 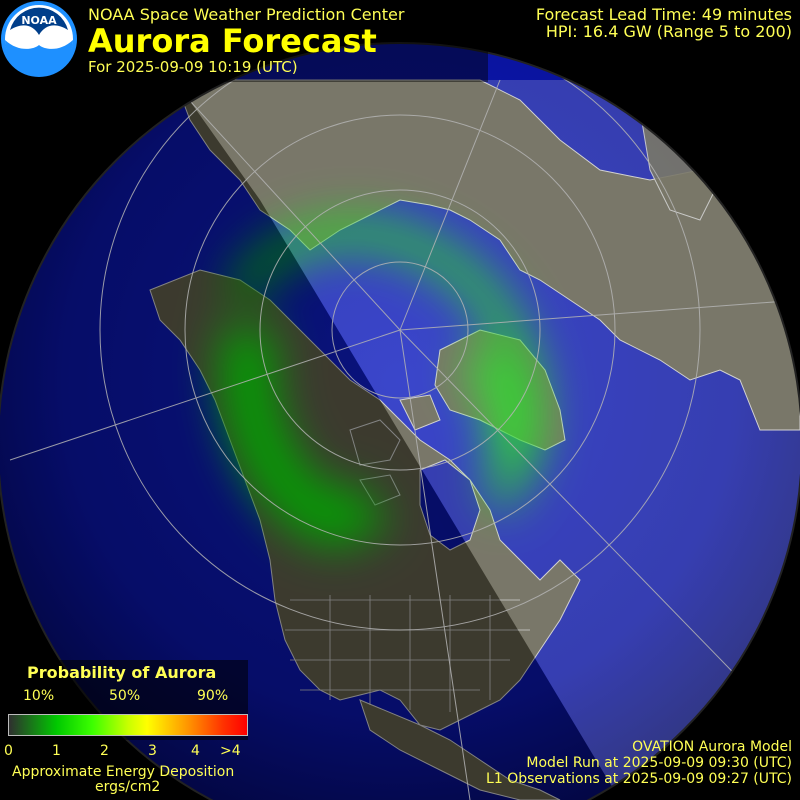 What do you see at coordinates (38, 696) in the screenshot?
I see `legend-percent-10: 10%` at bounding box center [38, 696].